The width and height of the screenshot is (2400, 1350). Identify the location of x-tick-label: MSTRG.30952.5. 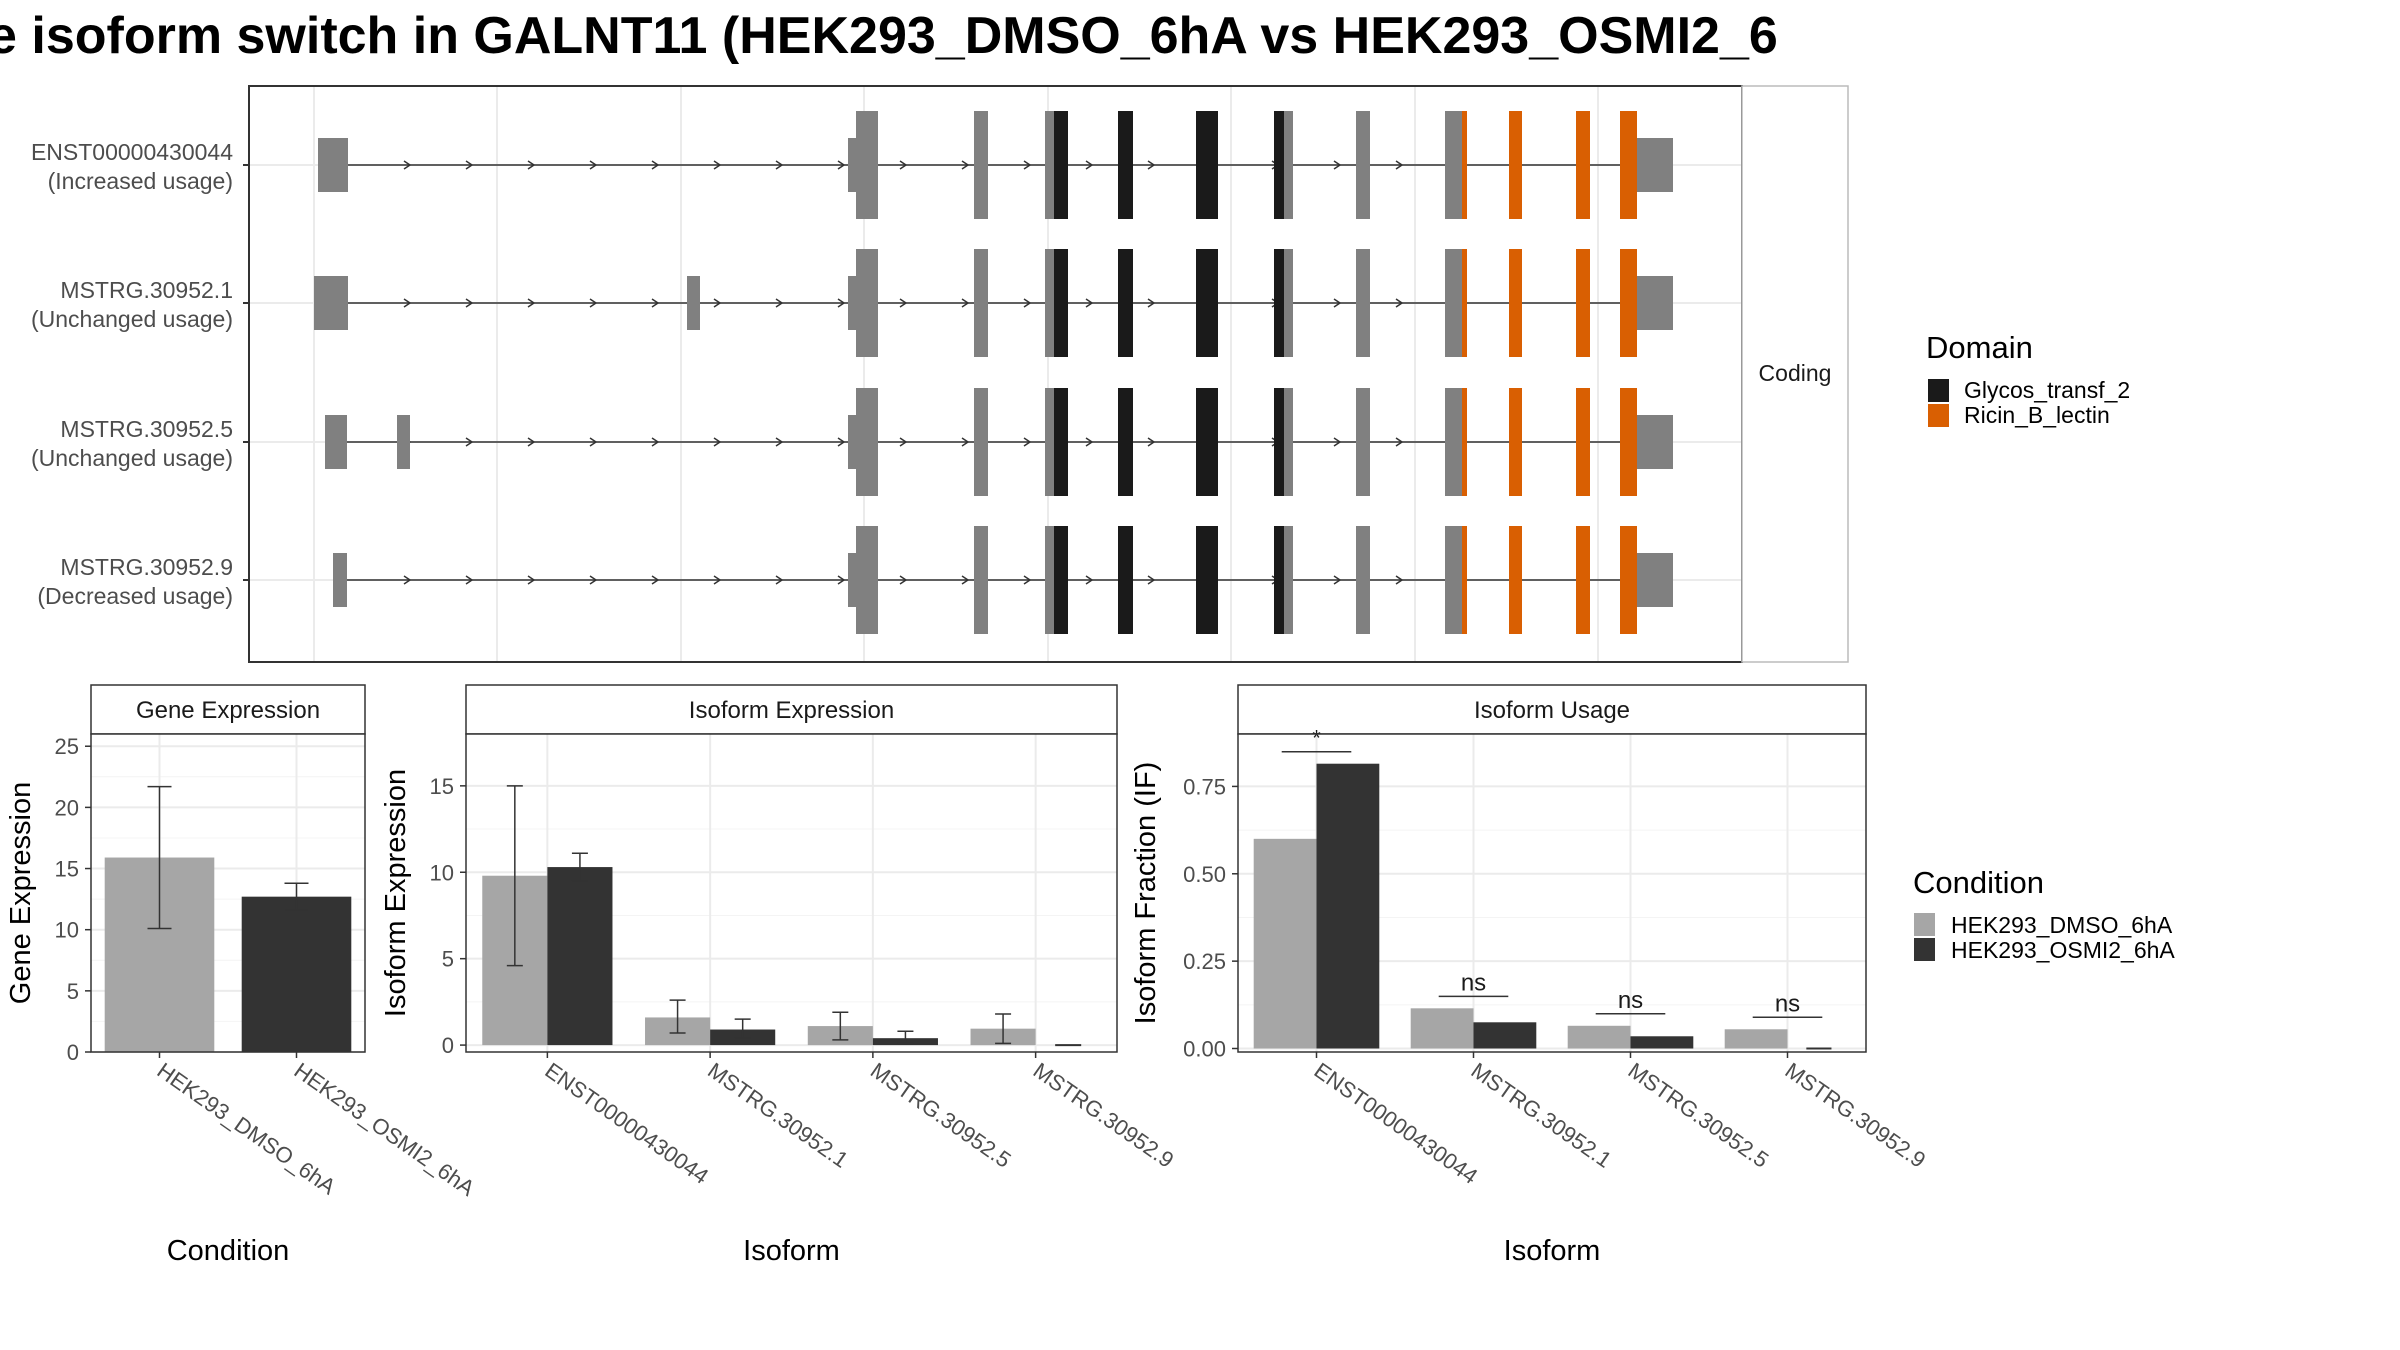
(941, 1115).